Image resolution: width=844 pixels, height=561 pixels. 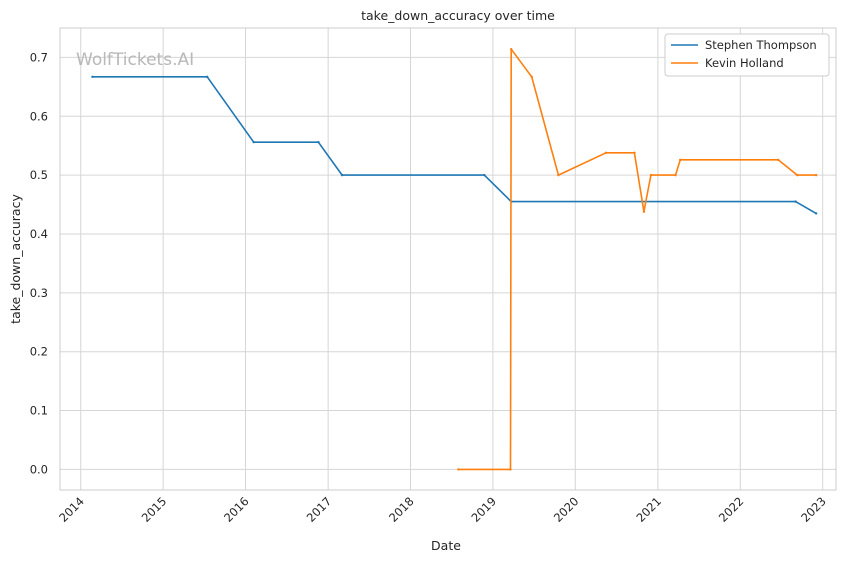 I want to click on x-tick-label: 2016, so click(x=236, y=509).